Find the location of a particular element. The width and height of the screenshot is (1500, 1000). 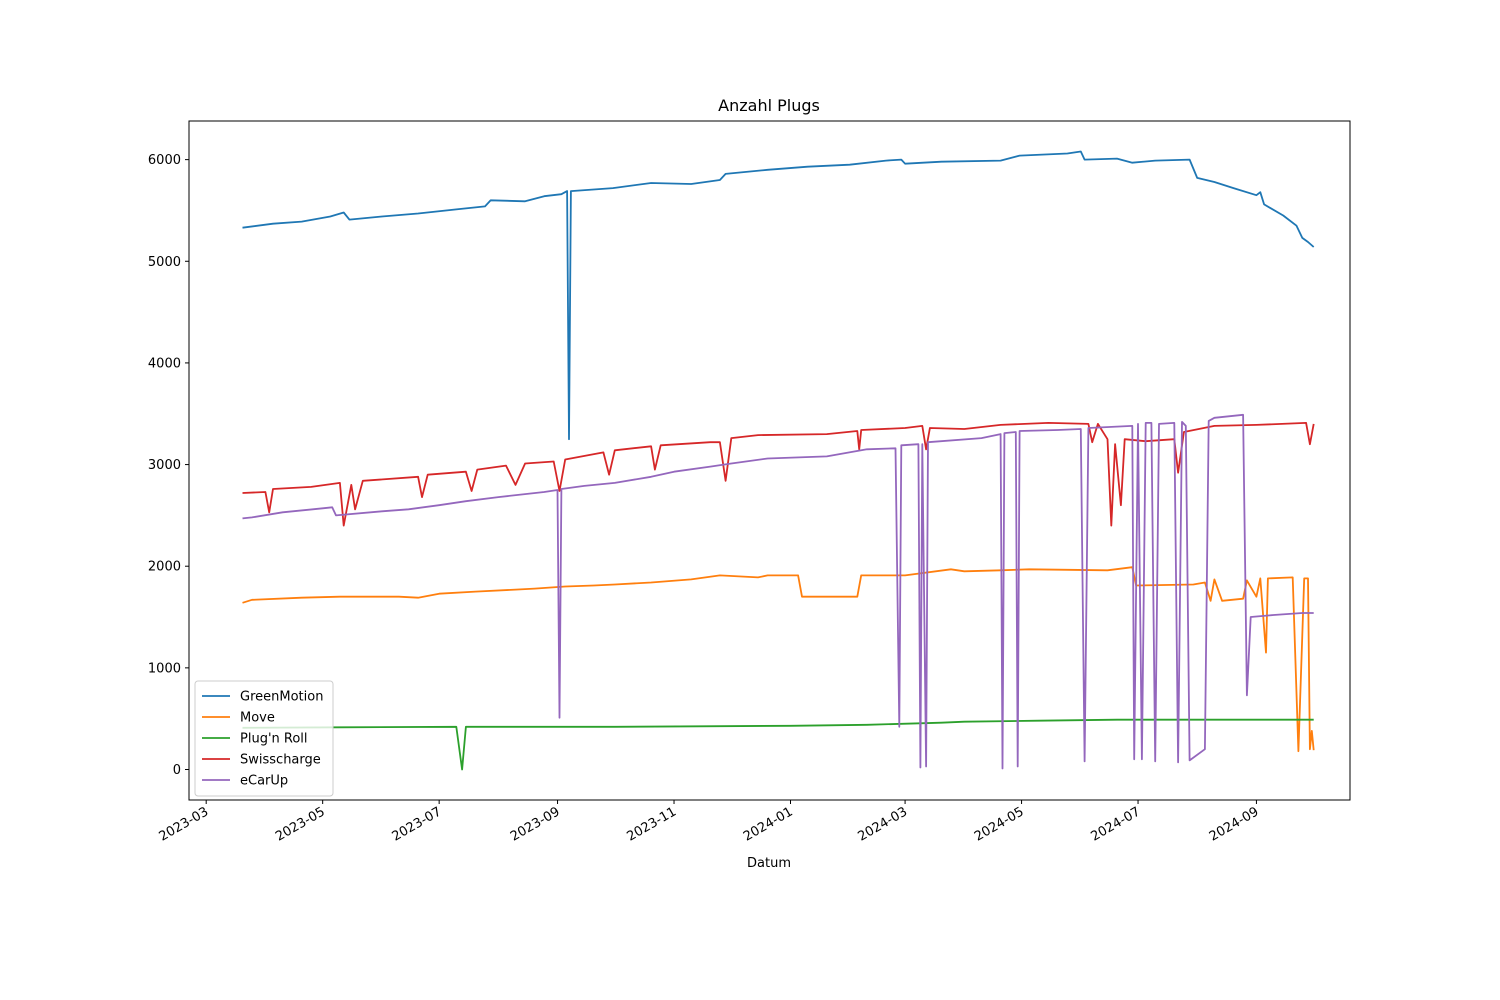

legend-label: GreenMotion is located at coordinates (281, 697).